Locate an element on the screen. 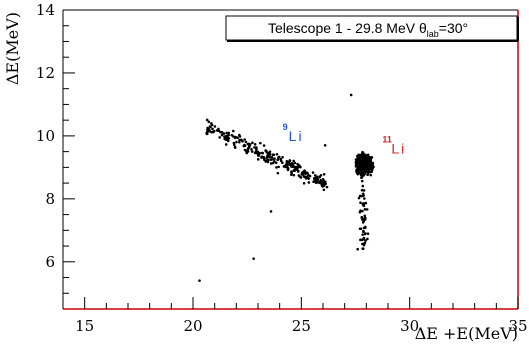  particle-mass: 11 is located at coordinates (387, 139).